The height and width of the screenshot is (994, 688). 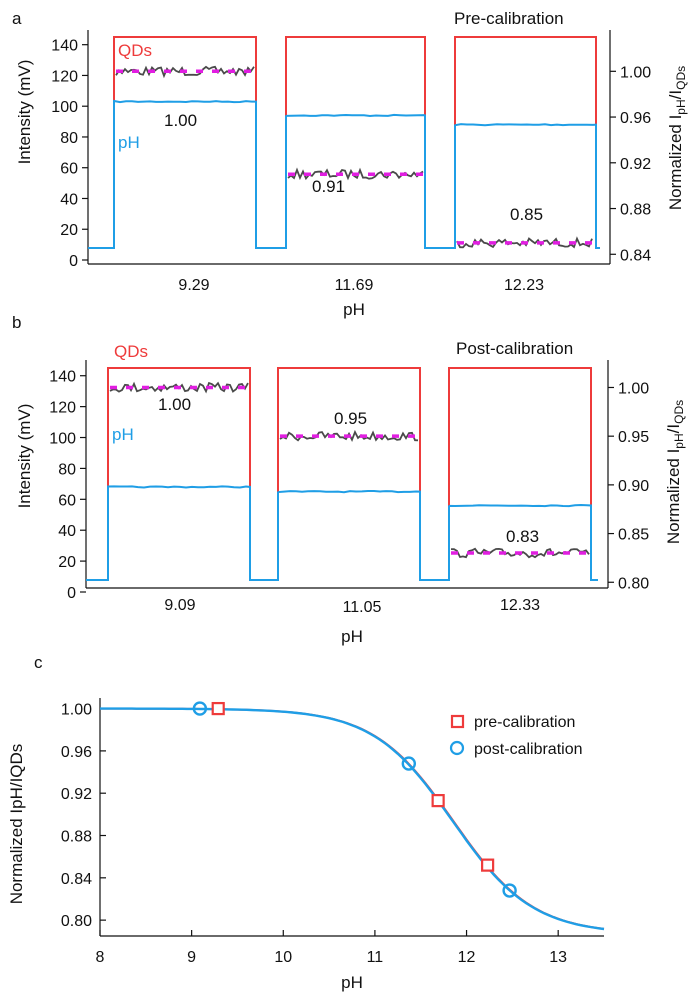 What do you see at coordinates (67, 485) in the screenshot?
I see `panel-b-left-ticks: 0 20 40 60 80 100 120 140` at bounding box center [67, 485].